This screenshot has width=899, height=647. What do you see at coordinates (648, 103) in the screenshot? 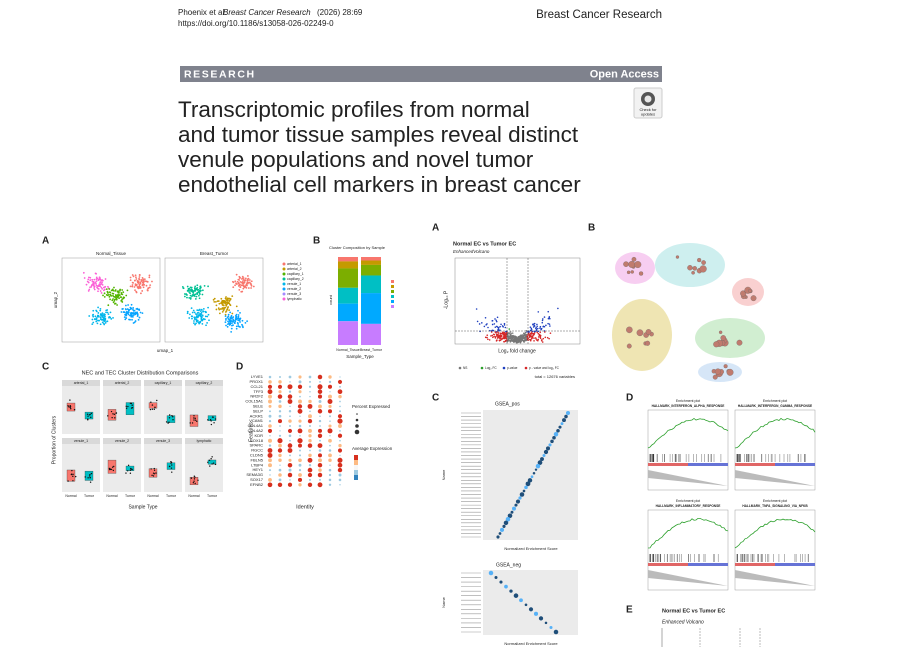
I see `check-updates-badge: Check for updates` at bounding box center [648, 103].